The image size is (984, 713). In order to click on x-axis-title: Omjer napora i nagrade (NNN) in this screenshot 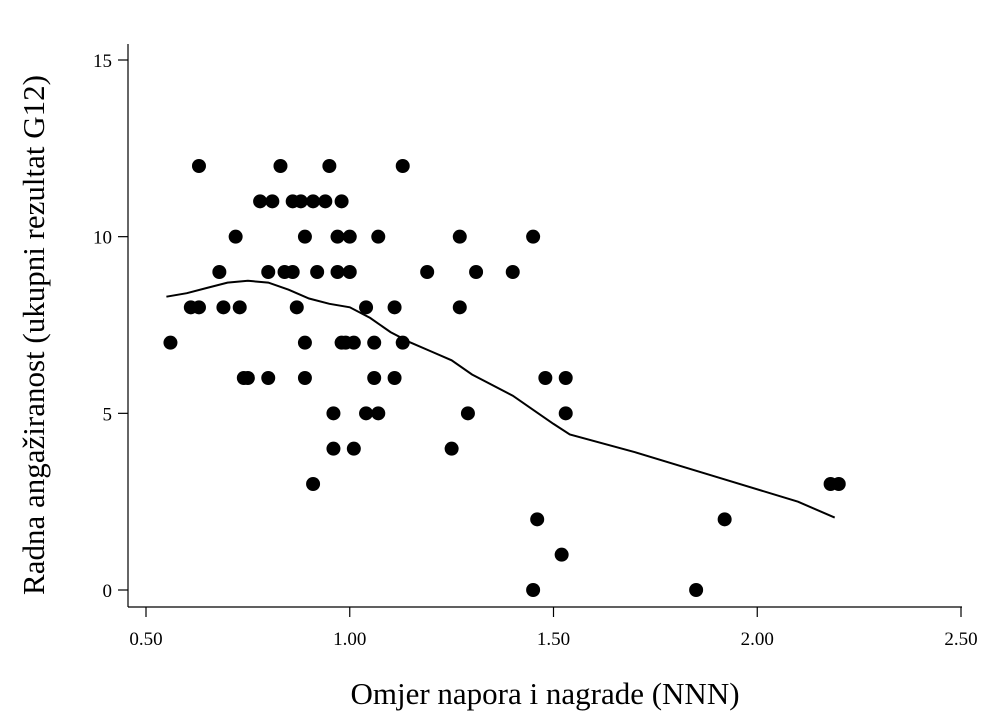, I will do `click(544, 693)`.